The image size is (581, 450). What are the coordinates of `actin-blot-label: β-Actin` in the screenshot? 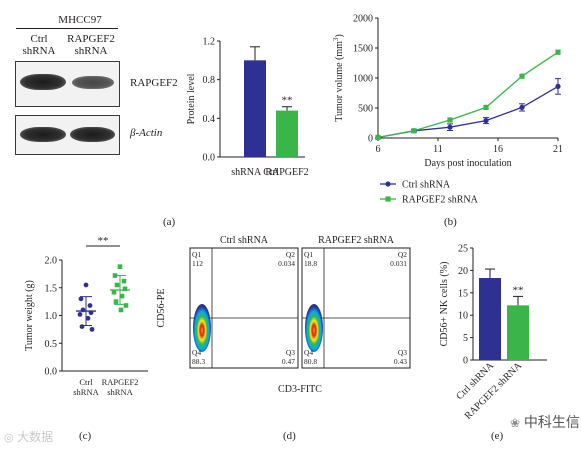 It's located at (146, 133).